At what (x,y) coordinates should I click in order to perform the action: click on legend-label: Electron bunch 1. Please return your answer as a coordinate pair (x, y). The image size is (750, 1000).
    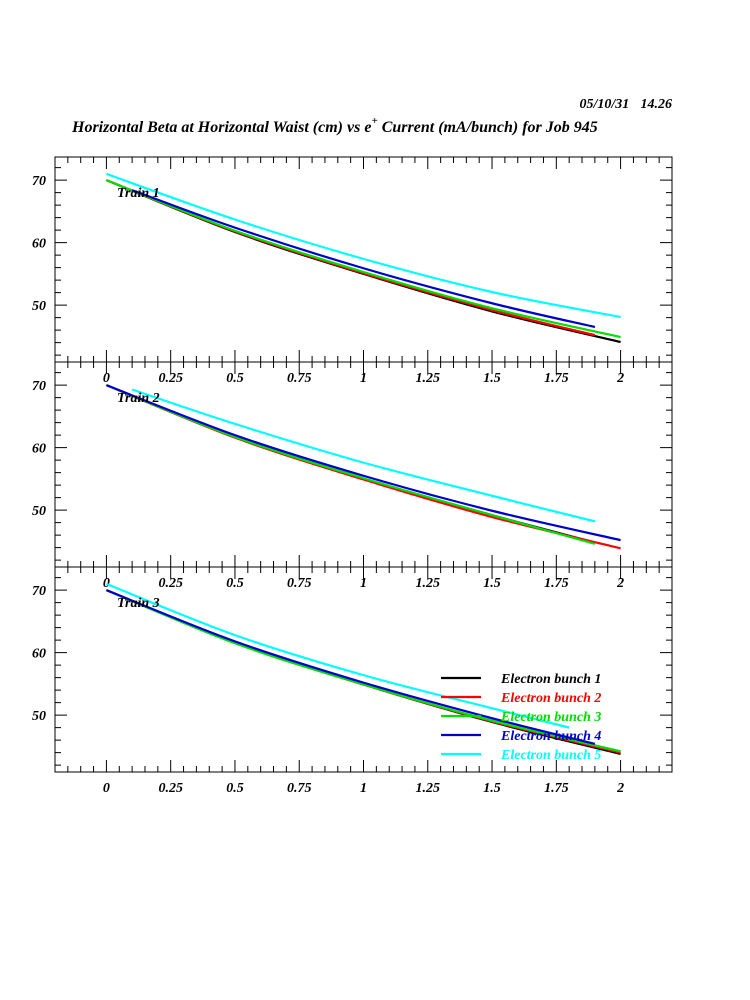
    Looking at the image, I should click on (550, 679).